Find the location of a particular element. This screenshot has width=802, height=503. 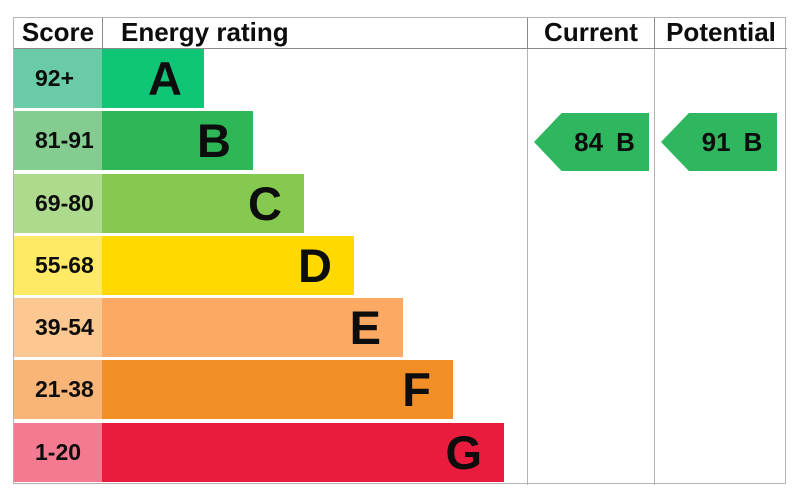

potential-rating-arrow: 91 B is located at coordinates (719, 142).